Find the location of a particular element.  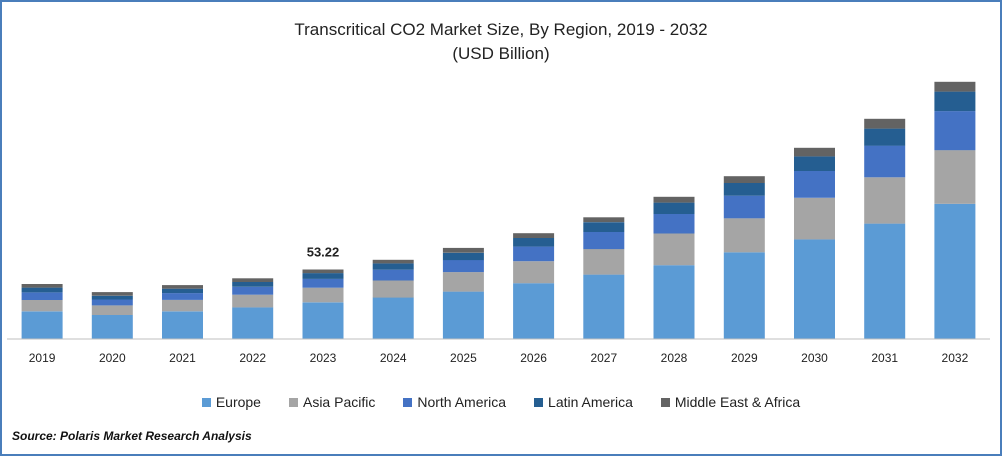

bar-2022-latin-america is located at coordinates (253, 284).